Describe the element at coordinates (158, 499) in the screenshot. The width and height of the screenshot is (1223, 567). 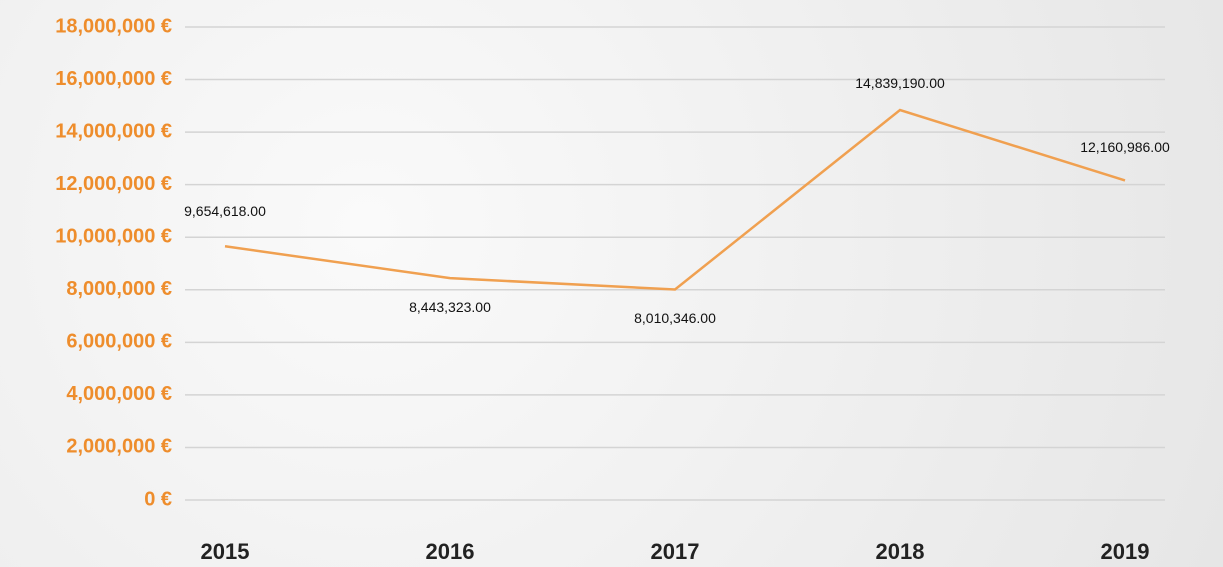
I see `y-tick-label: 0 €` at that location.